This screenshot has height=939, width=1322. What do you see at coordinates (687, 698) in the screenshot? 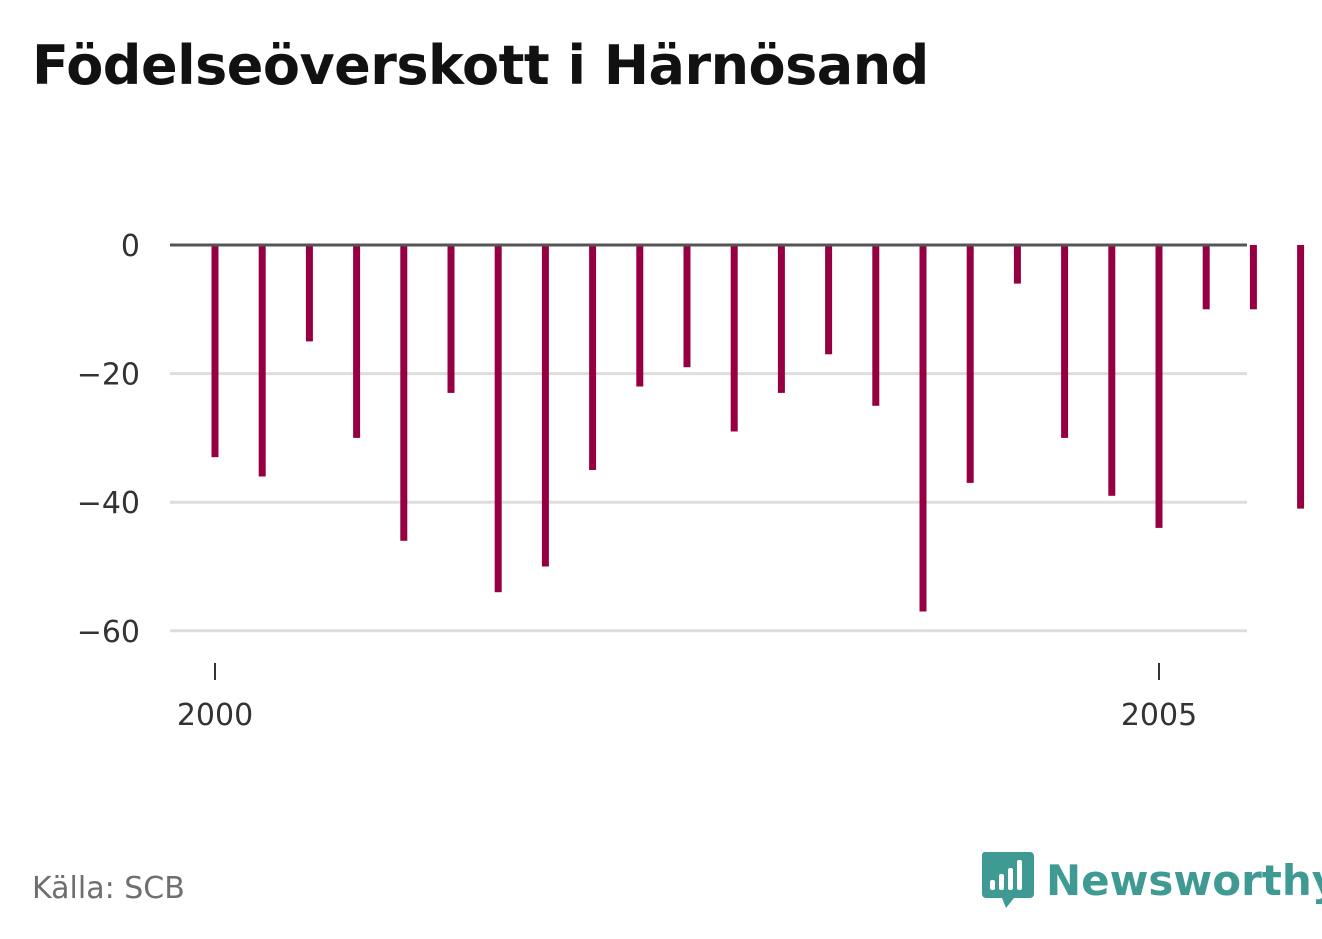
I see `x-axis: 200020052010201520202025` at bounding box center [687, 698].